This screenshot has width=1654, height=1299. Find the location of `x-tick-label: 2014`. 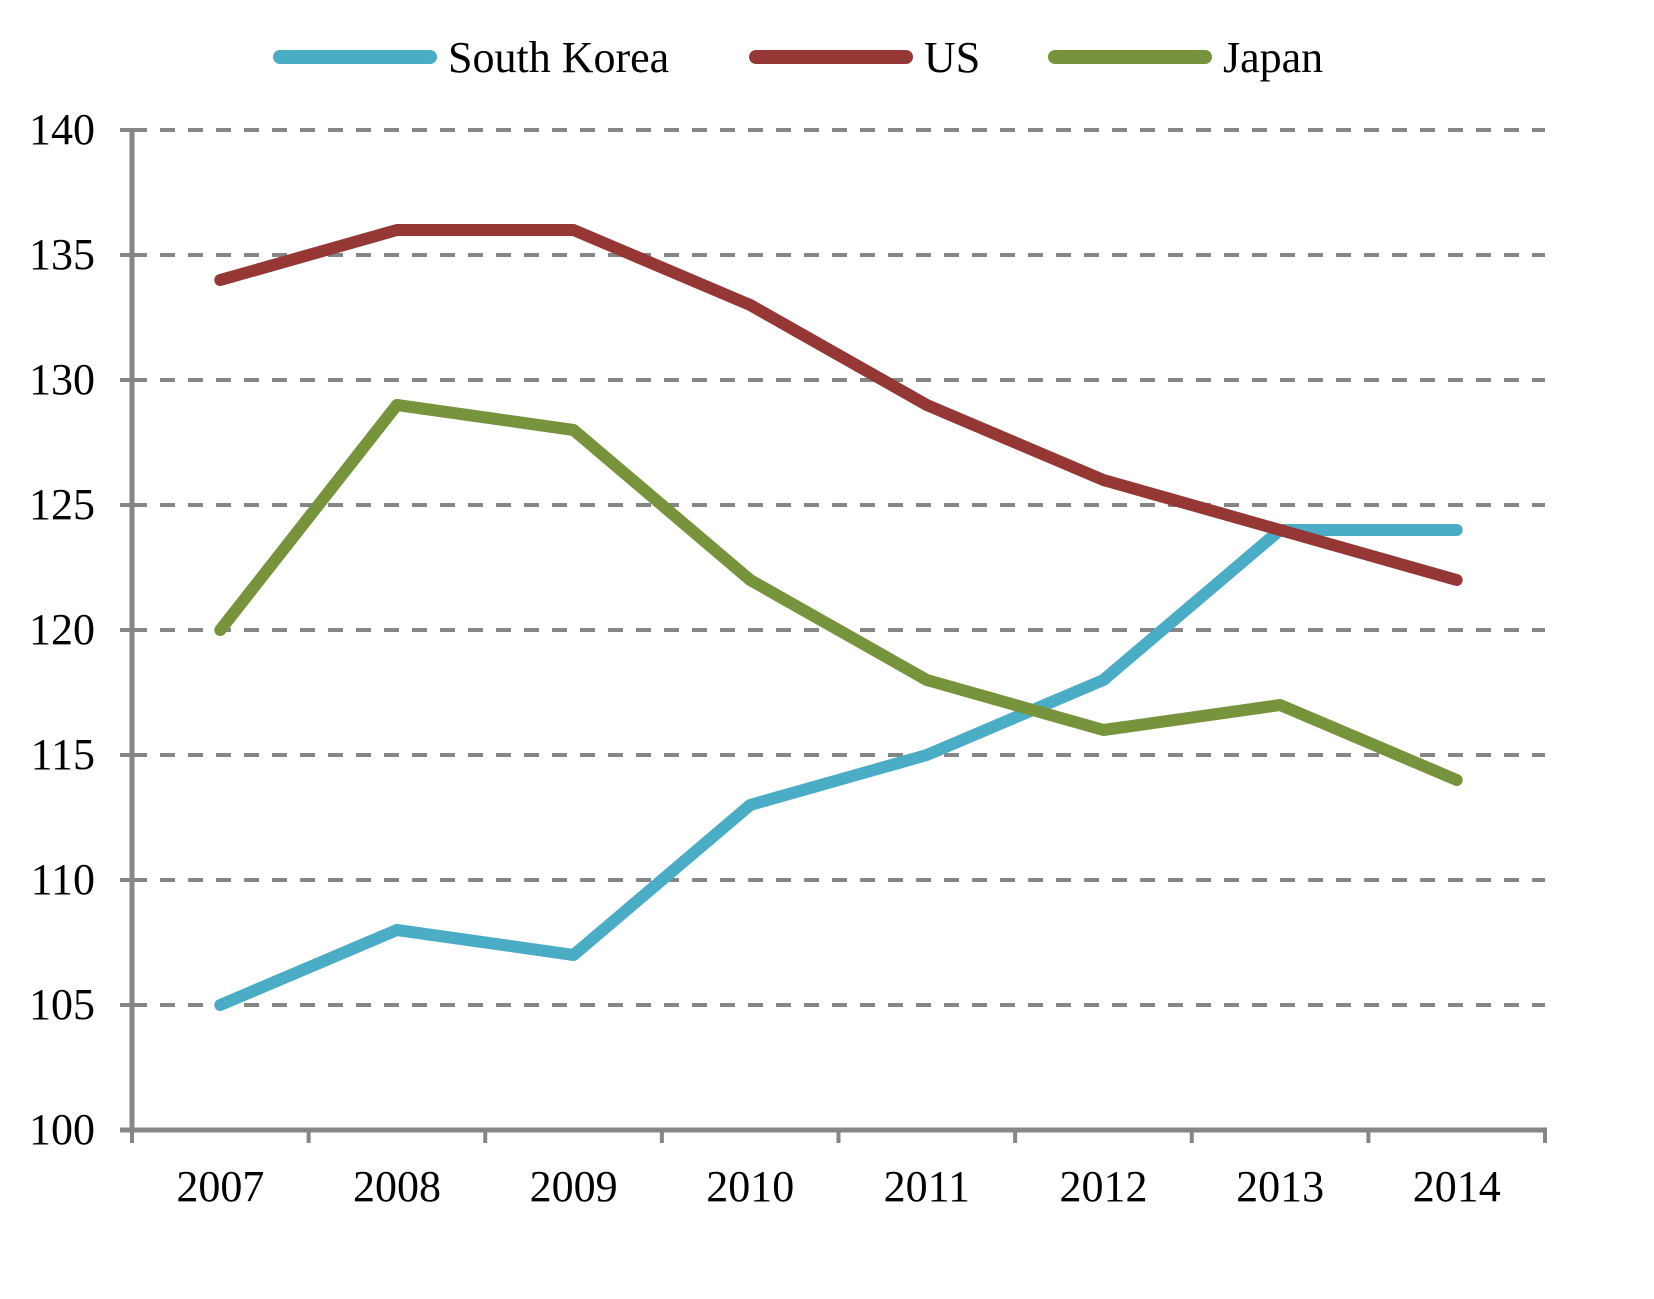

x-tick-label: 2014 is located at coordinates (1457, 1186).